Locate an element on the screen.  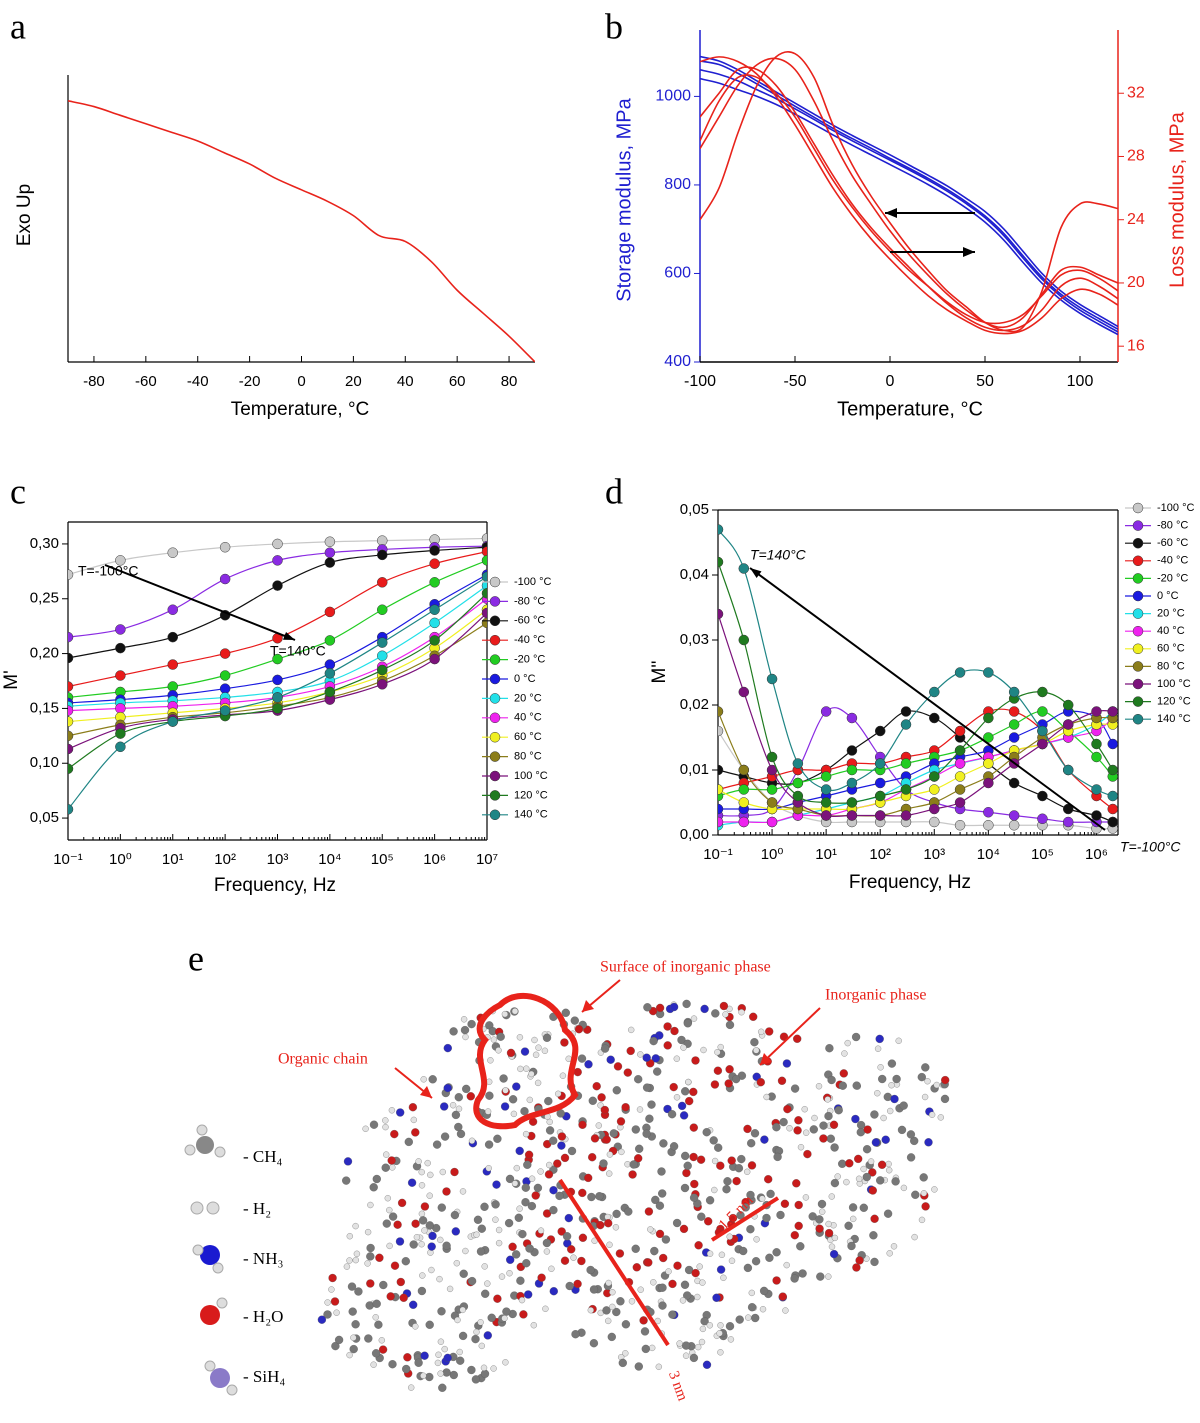
x-tick-label: 10³ is located at coordinates (278, 859).